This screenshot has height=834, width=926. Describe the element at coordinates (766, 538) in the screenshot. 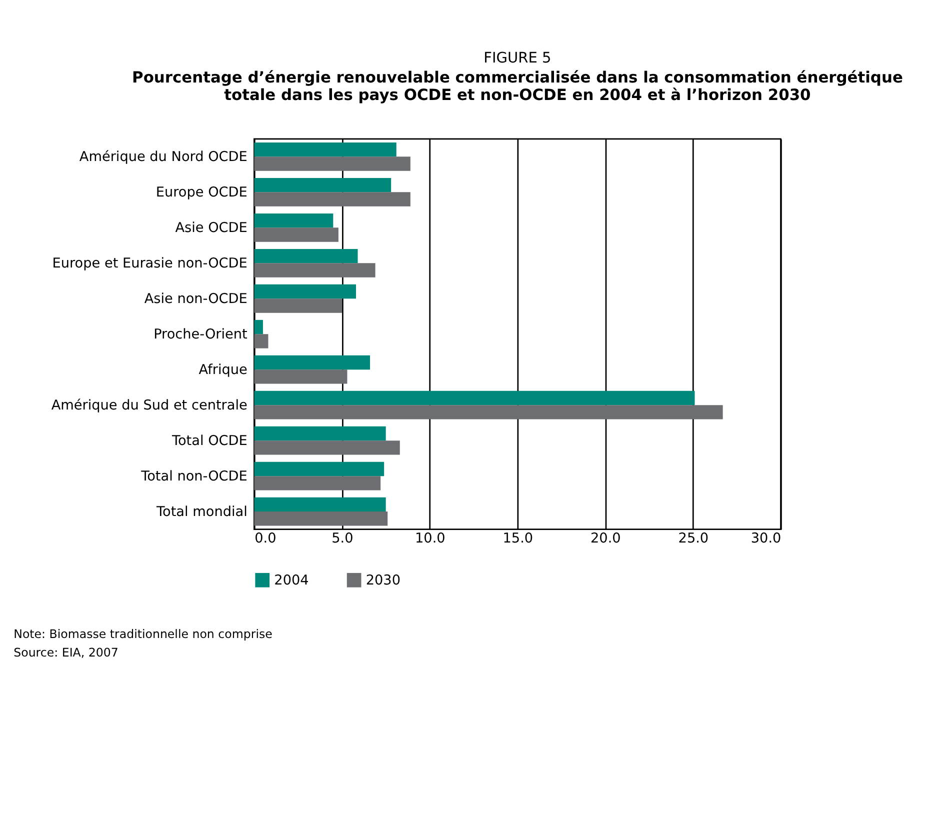

I see `x-tick-label: 30.0` at that location.